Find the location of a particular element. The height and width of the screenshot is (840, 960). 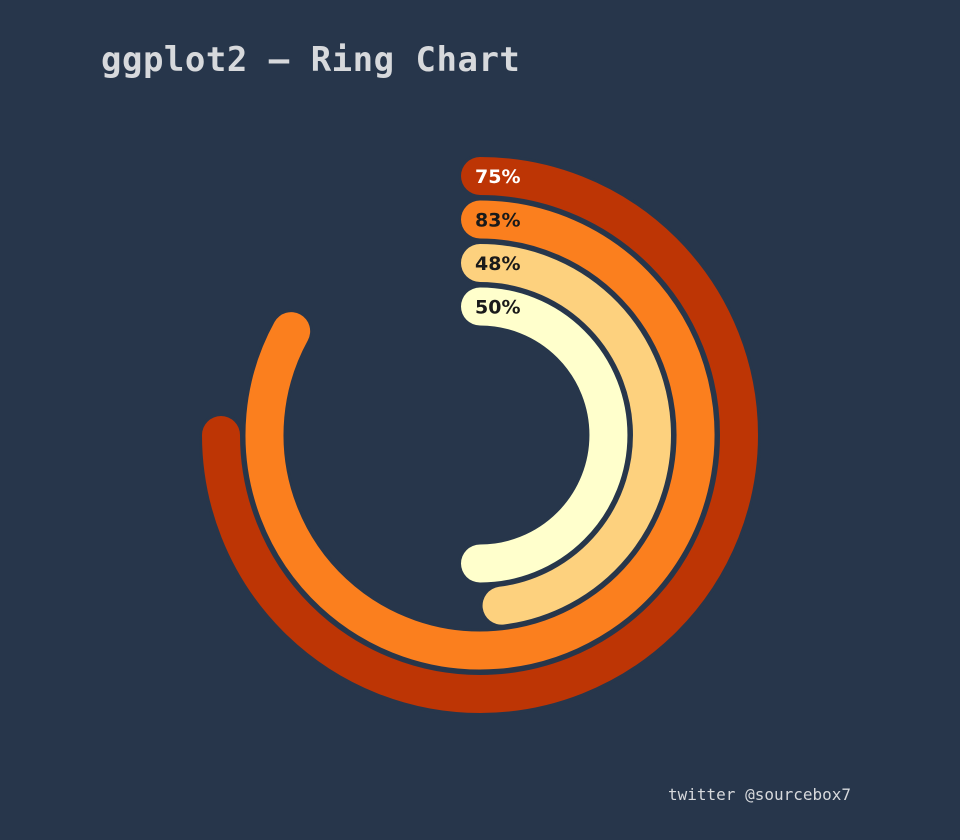

ring-label-1: 75% is located at coordinates (497, 177).